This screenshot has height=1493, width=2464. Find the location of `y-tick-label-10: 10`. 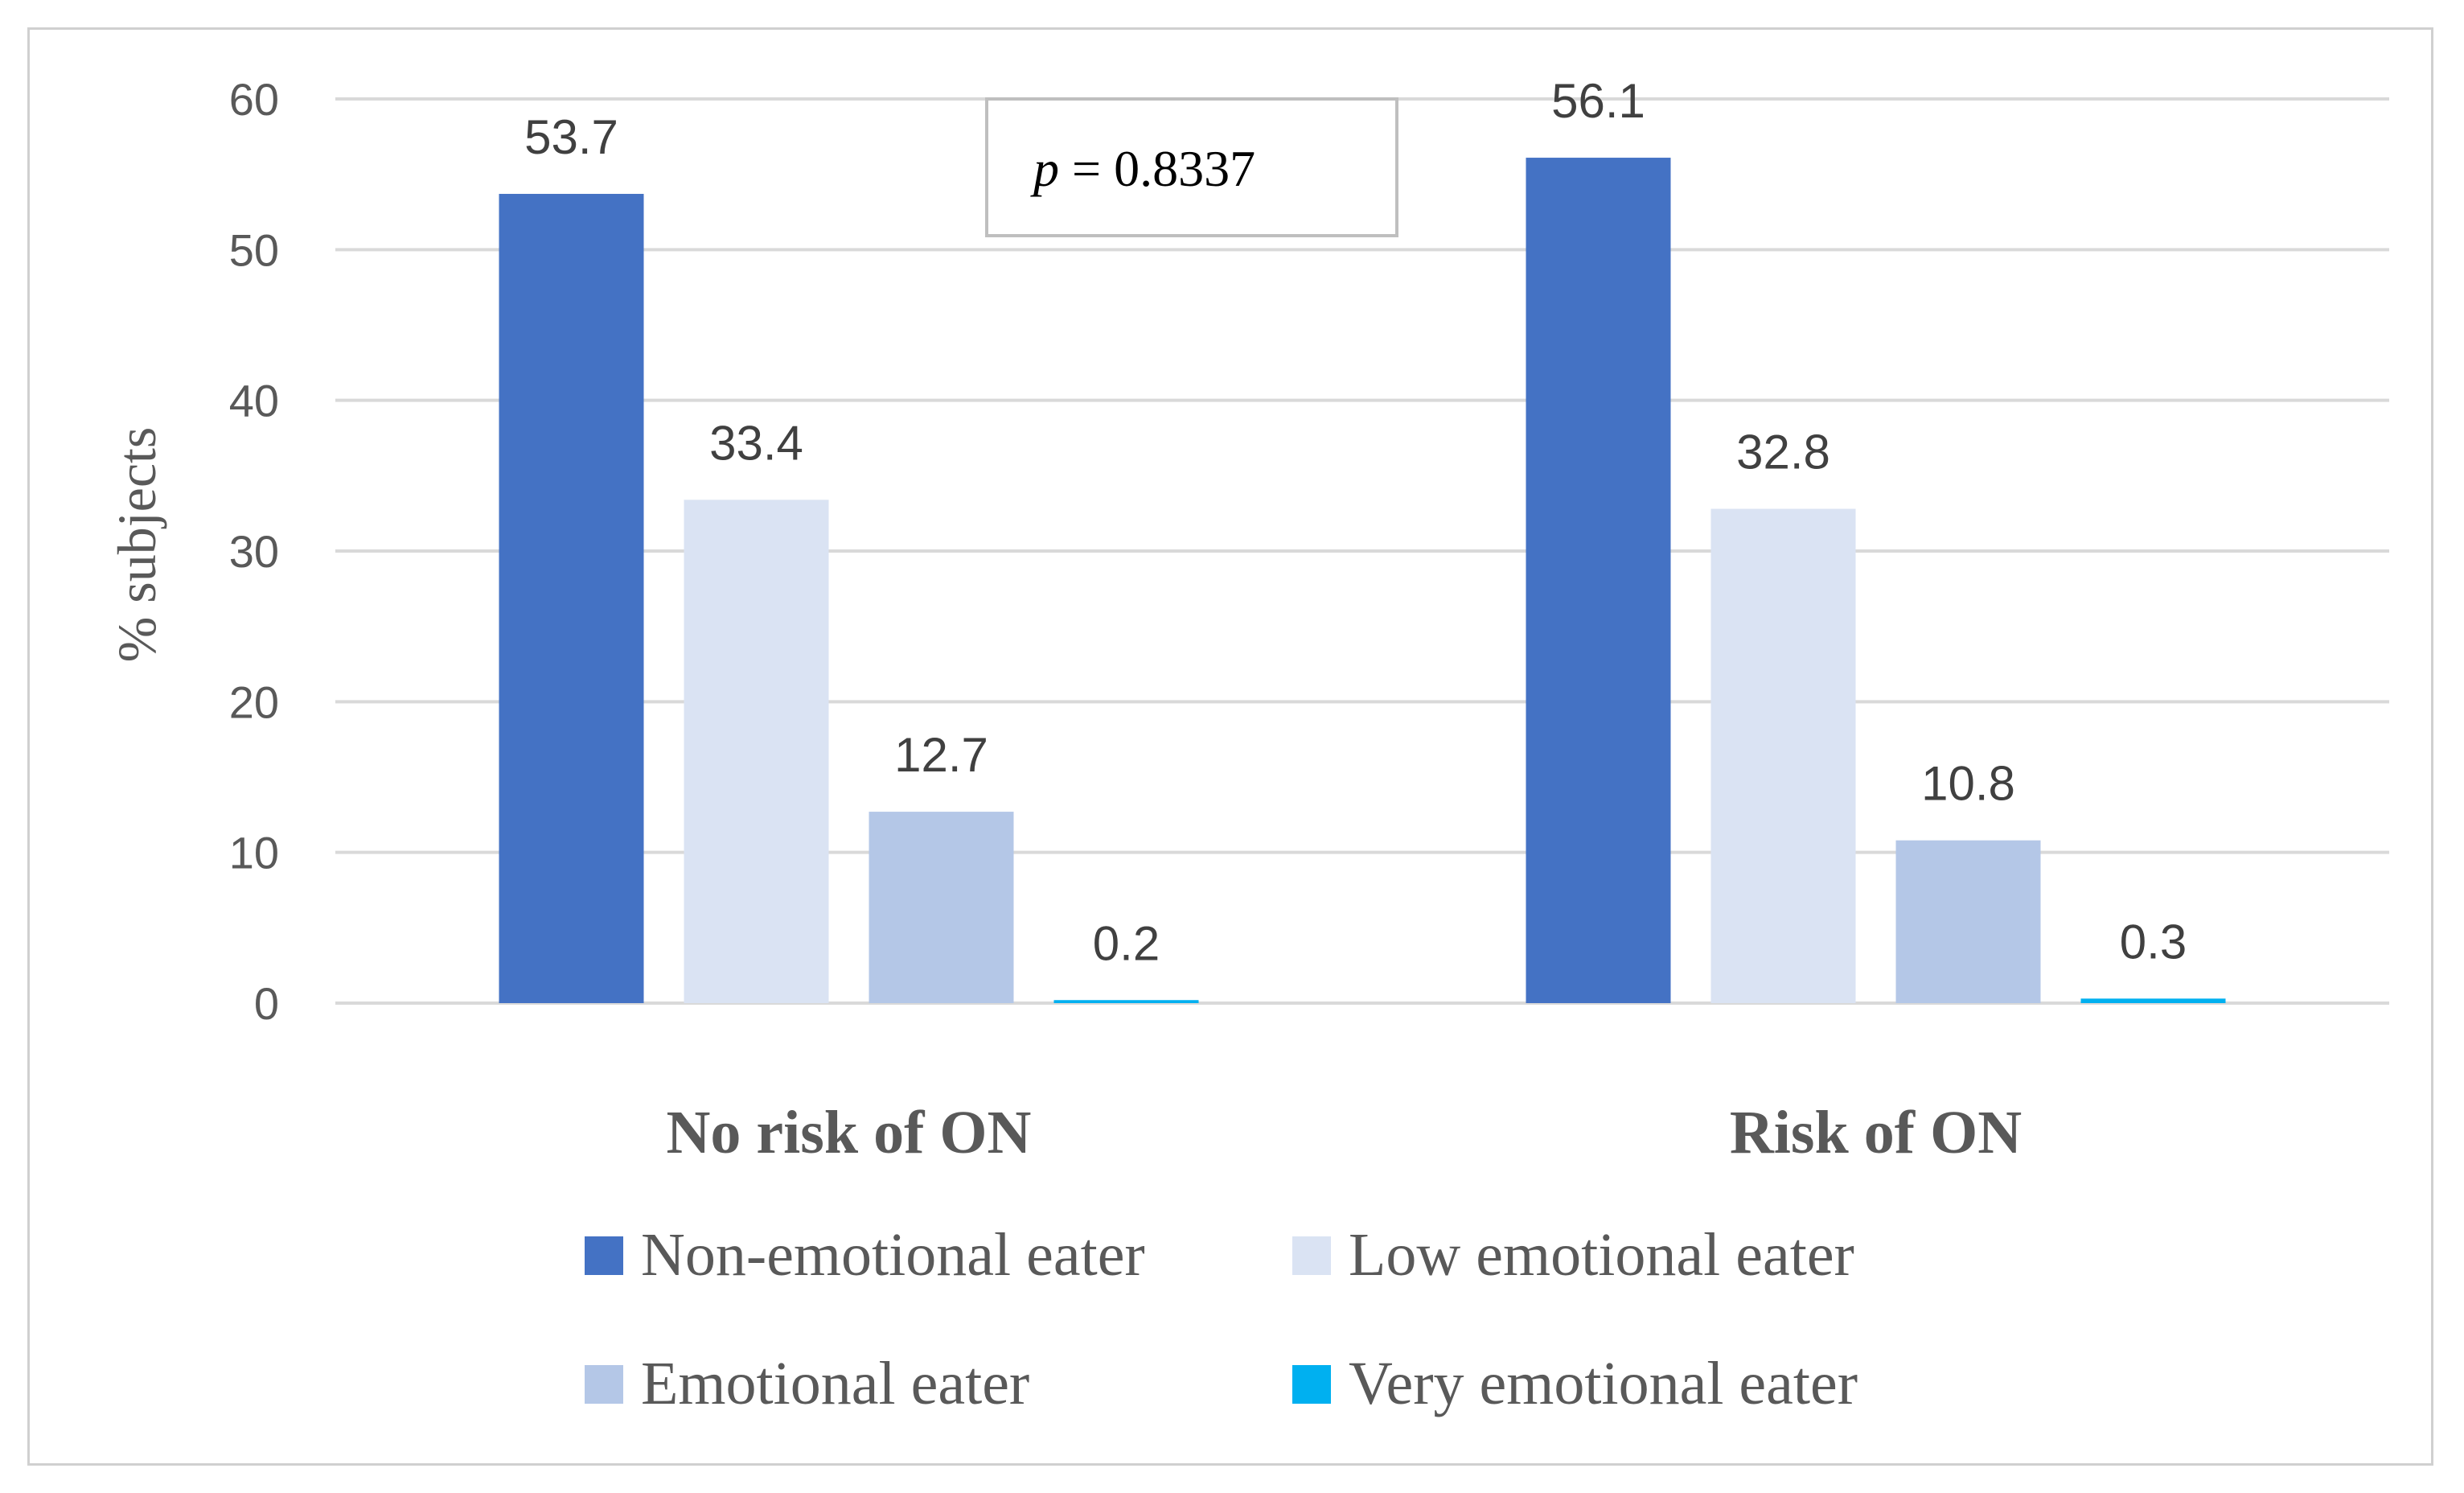

y-tick-label-10: 10 is located at coordinates (254, 853).